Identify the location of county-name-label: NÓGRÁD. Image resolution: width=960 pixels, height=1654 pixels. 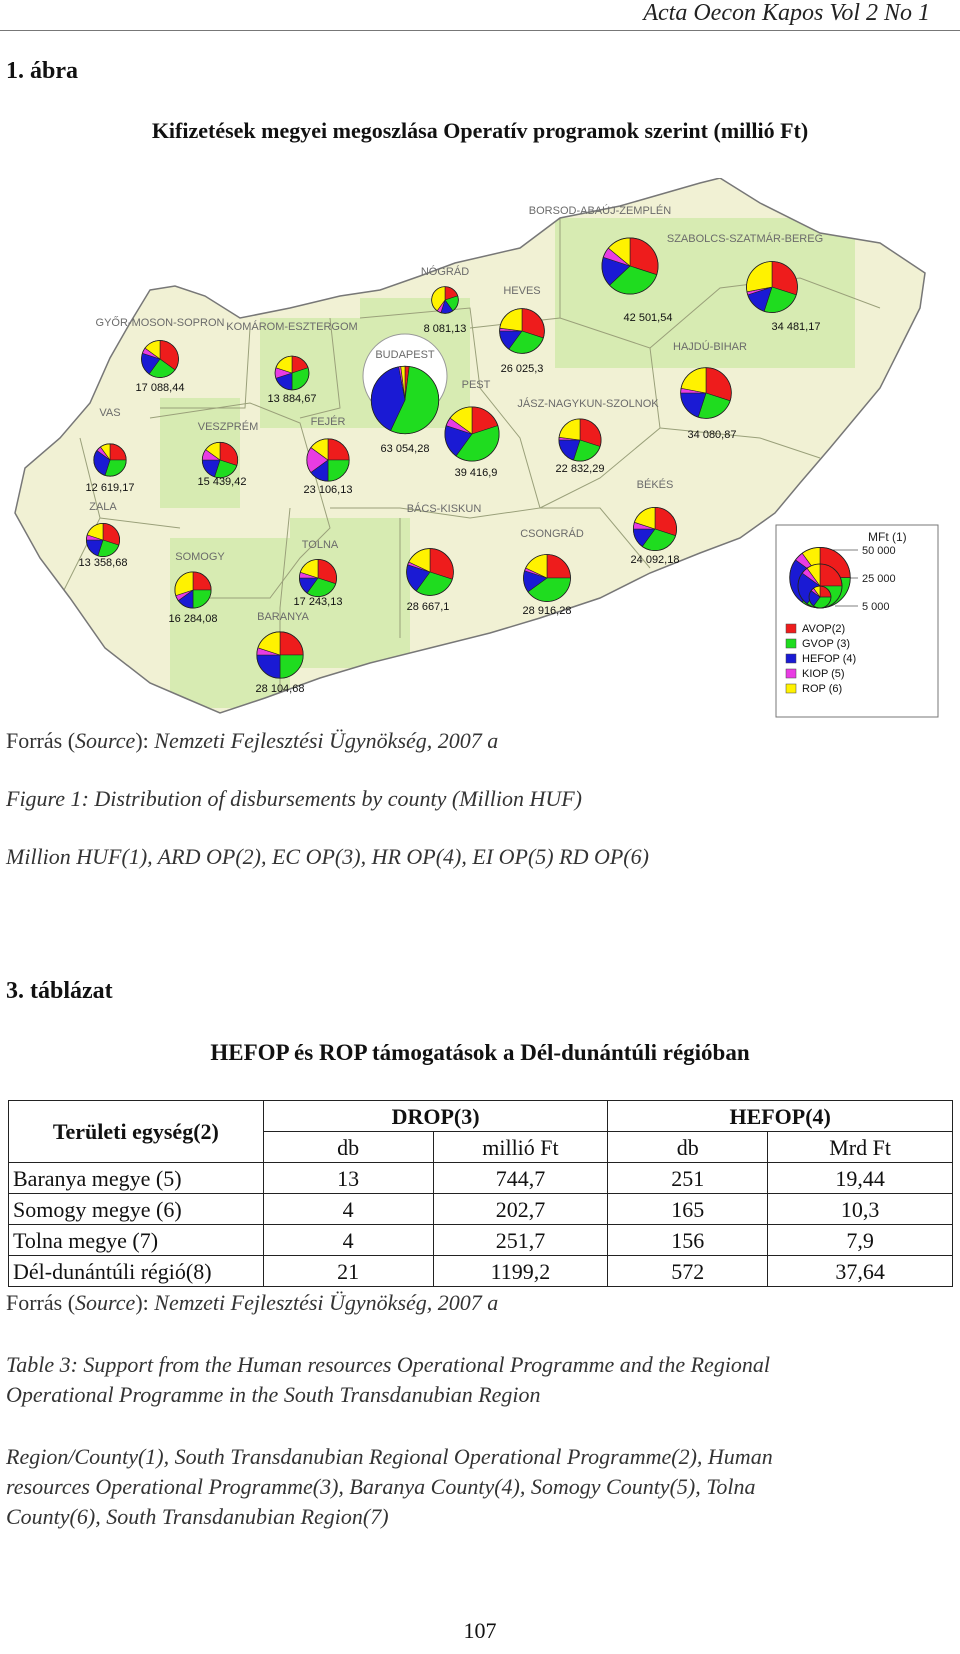
(445, 271).